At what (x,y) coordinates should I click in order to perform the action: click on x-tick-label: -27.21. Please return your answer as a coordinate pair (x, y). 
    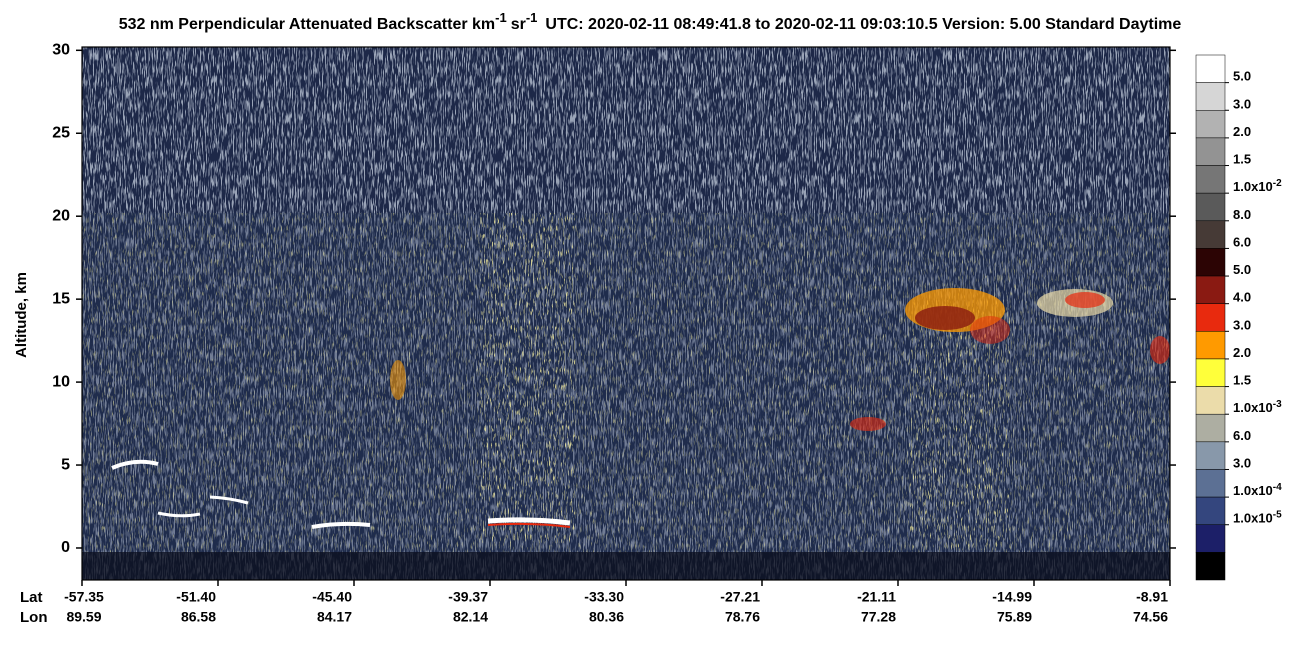
    Looking at the image, I should click on (740, 597).